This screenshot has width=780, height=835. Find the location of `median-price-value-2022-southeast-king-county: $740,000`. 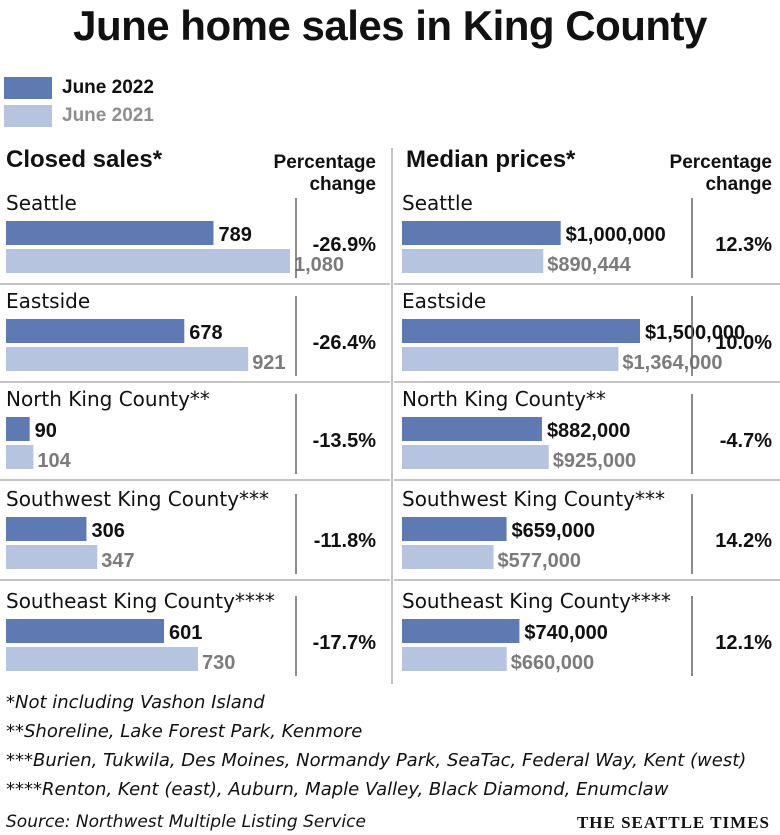

median-price-value-2022-southeast-king-county: $740,000 is located at coordinates (565, 633).